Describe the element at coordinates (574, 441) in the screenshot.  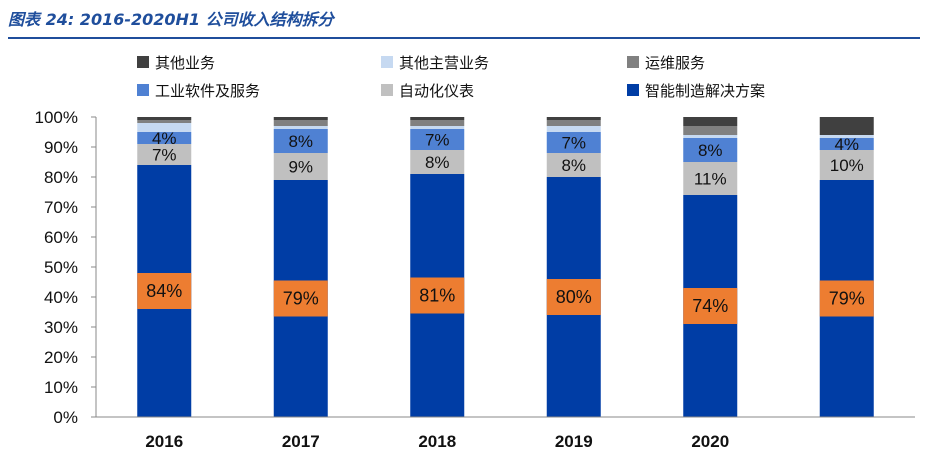
I see `x-tick-label: 2019` at that location.